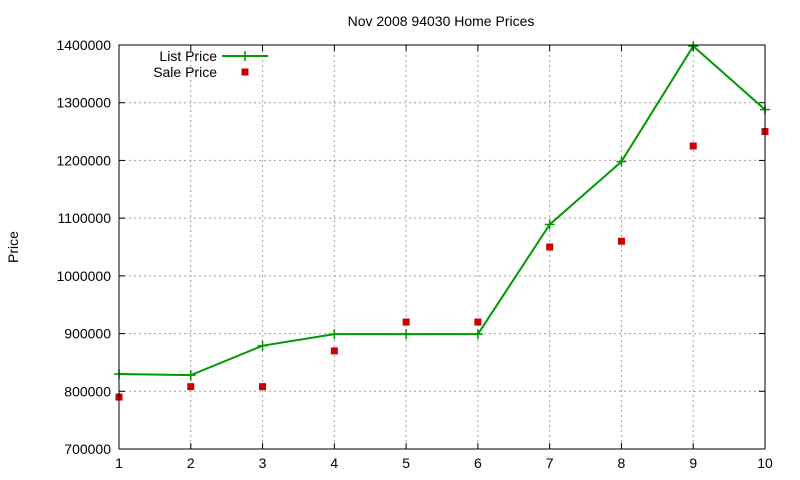 The width and height of the screenshot is (800, 480). Describe the element at coordinates (83, 160) in the screenshot. I see `y-tick-label: 1200000` at that location.